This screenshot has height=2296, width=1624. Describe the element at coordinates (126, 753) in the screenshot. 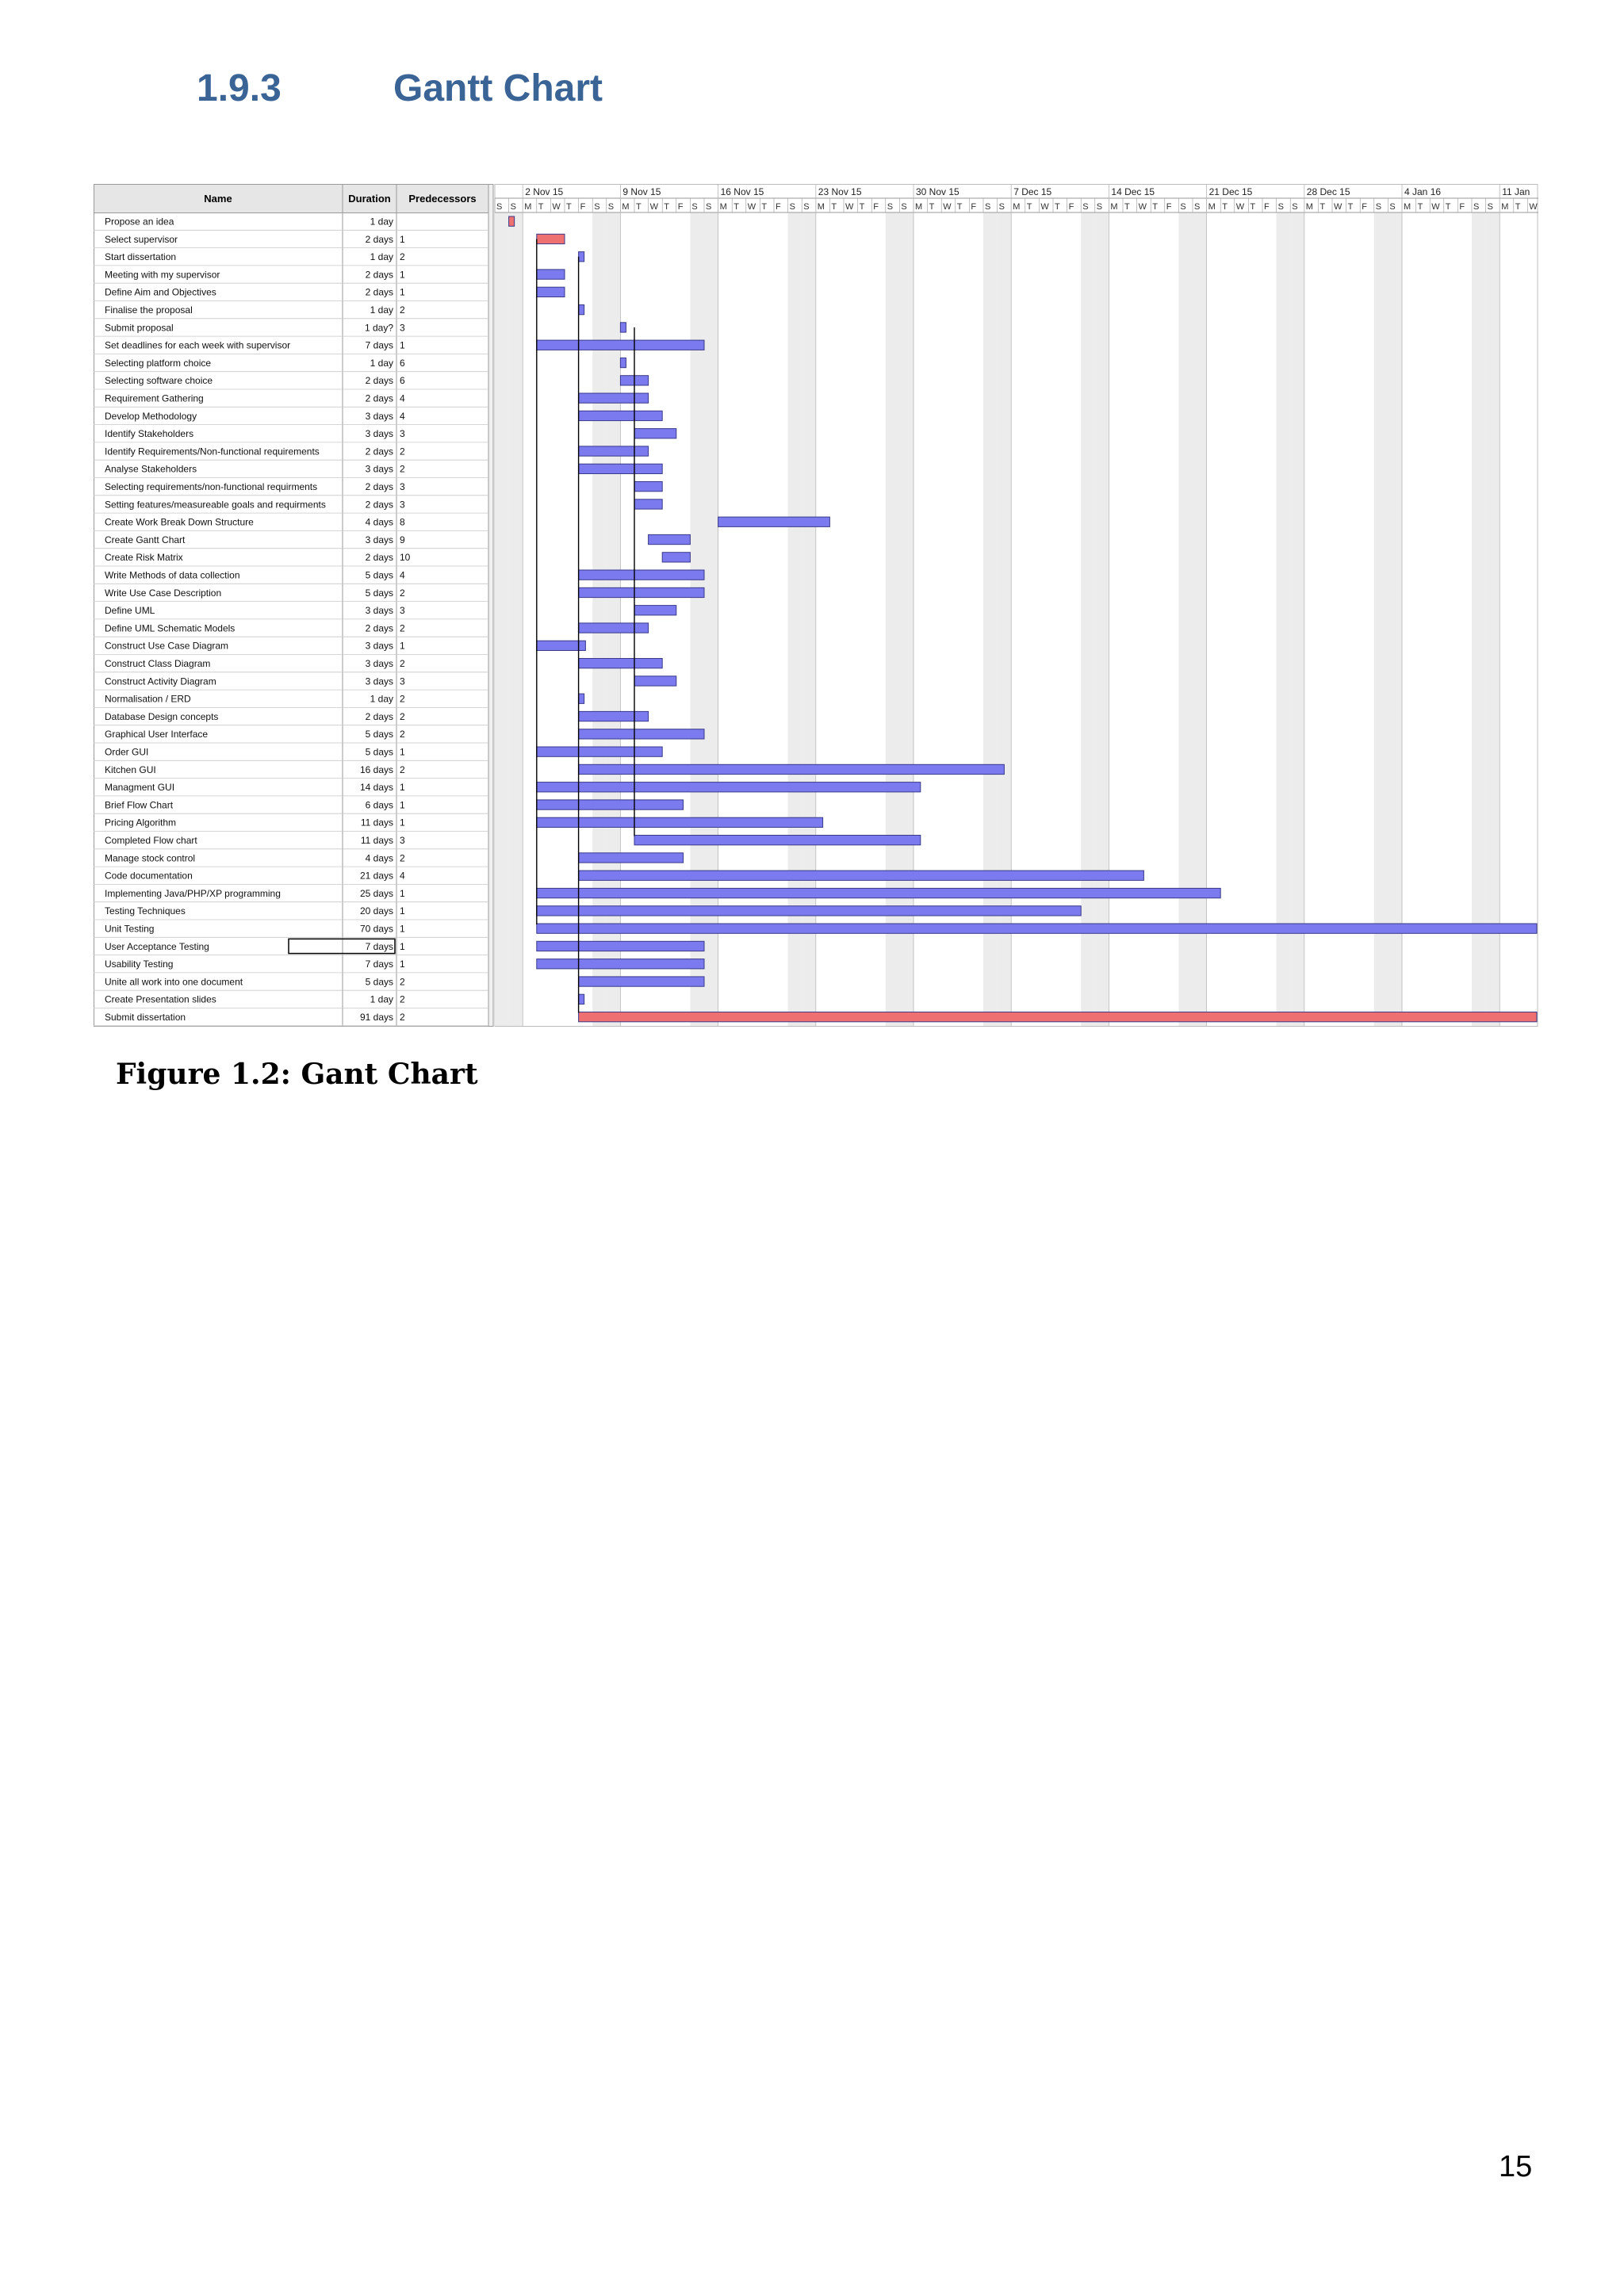

I see `task-name: Order GUI` at that location.